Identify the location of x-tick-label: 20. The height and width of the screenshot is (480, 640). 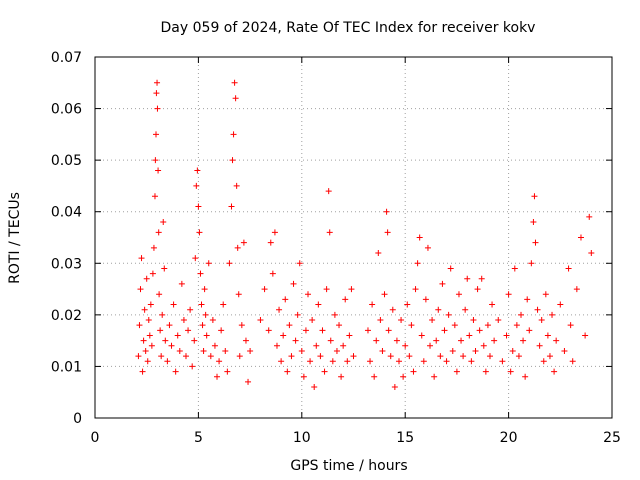
(509, 438).